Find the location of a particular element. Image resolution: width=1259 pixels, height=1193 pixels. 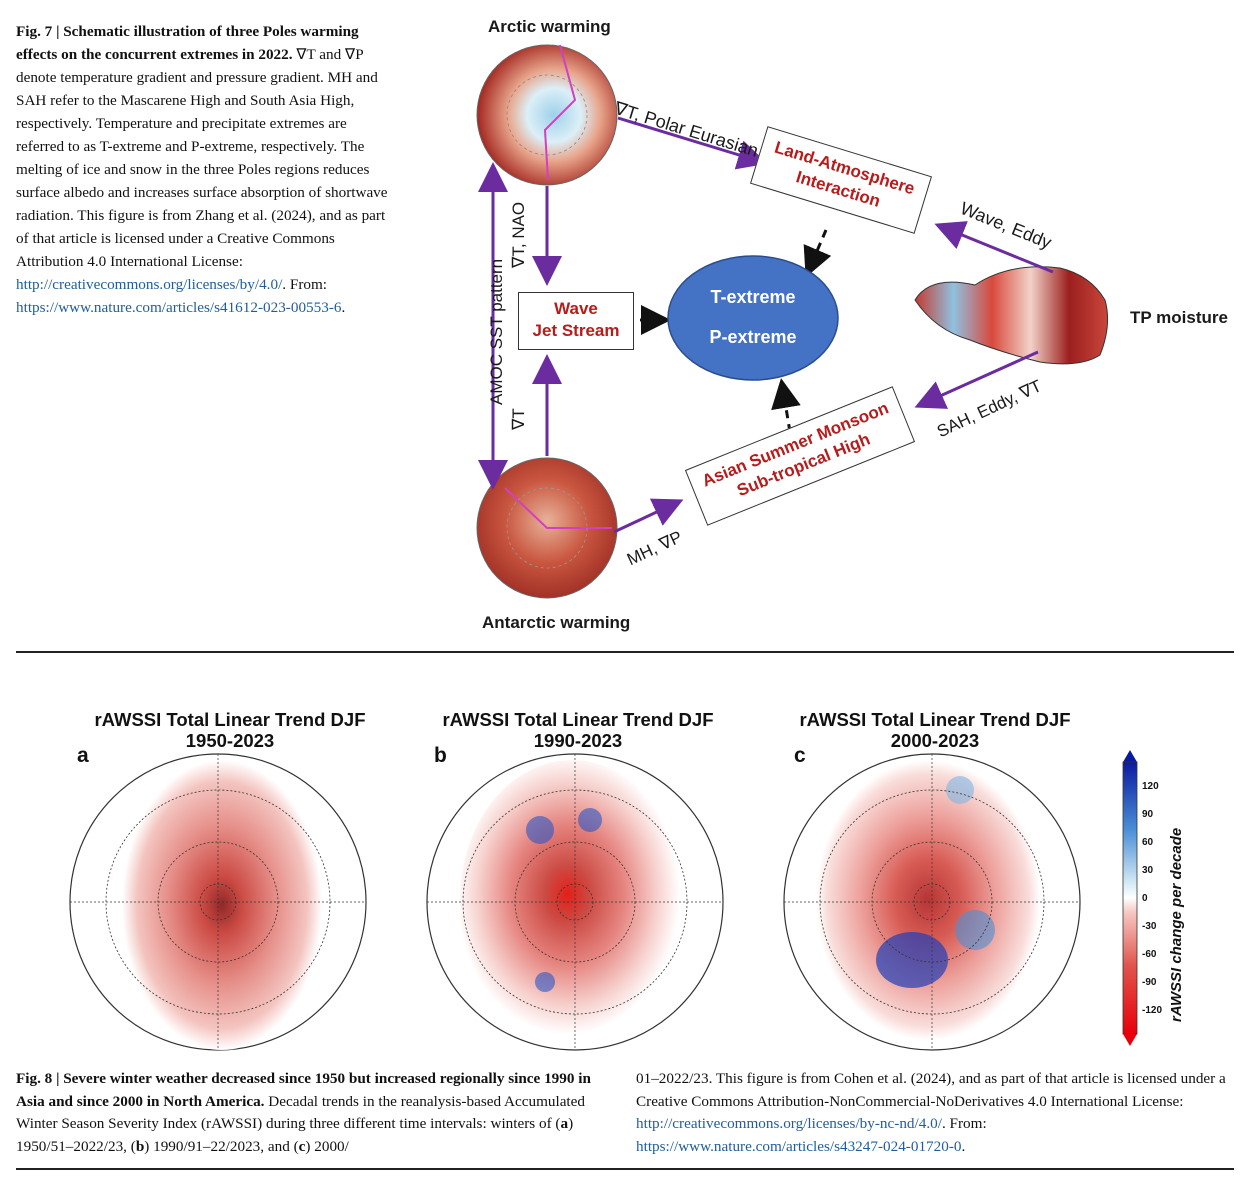

panel-a-title-line2: 1950-2023 is located at coordinates (230, 740).